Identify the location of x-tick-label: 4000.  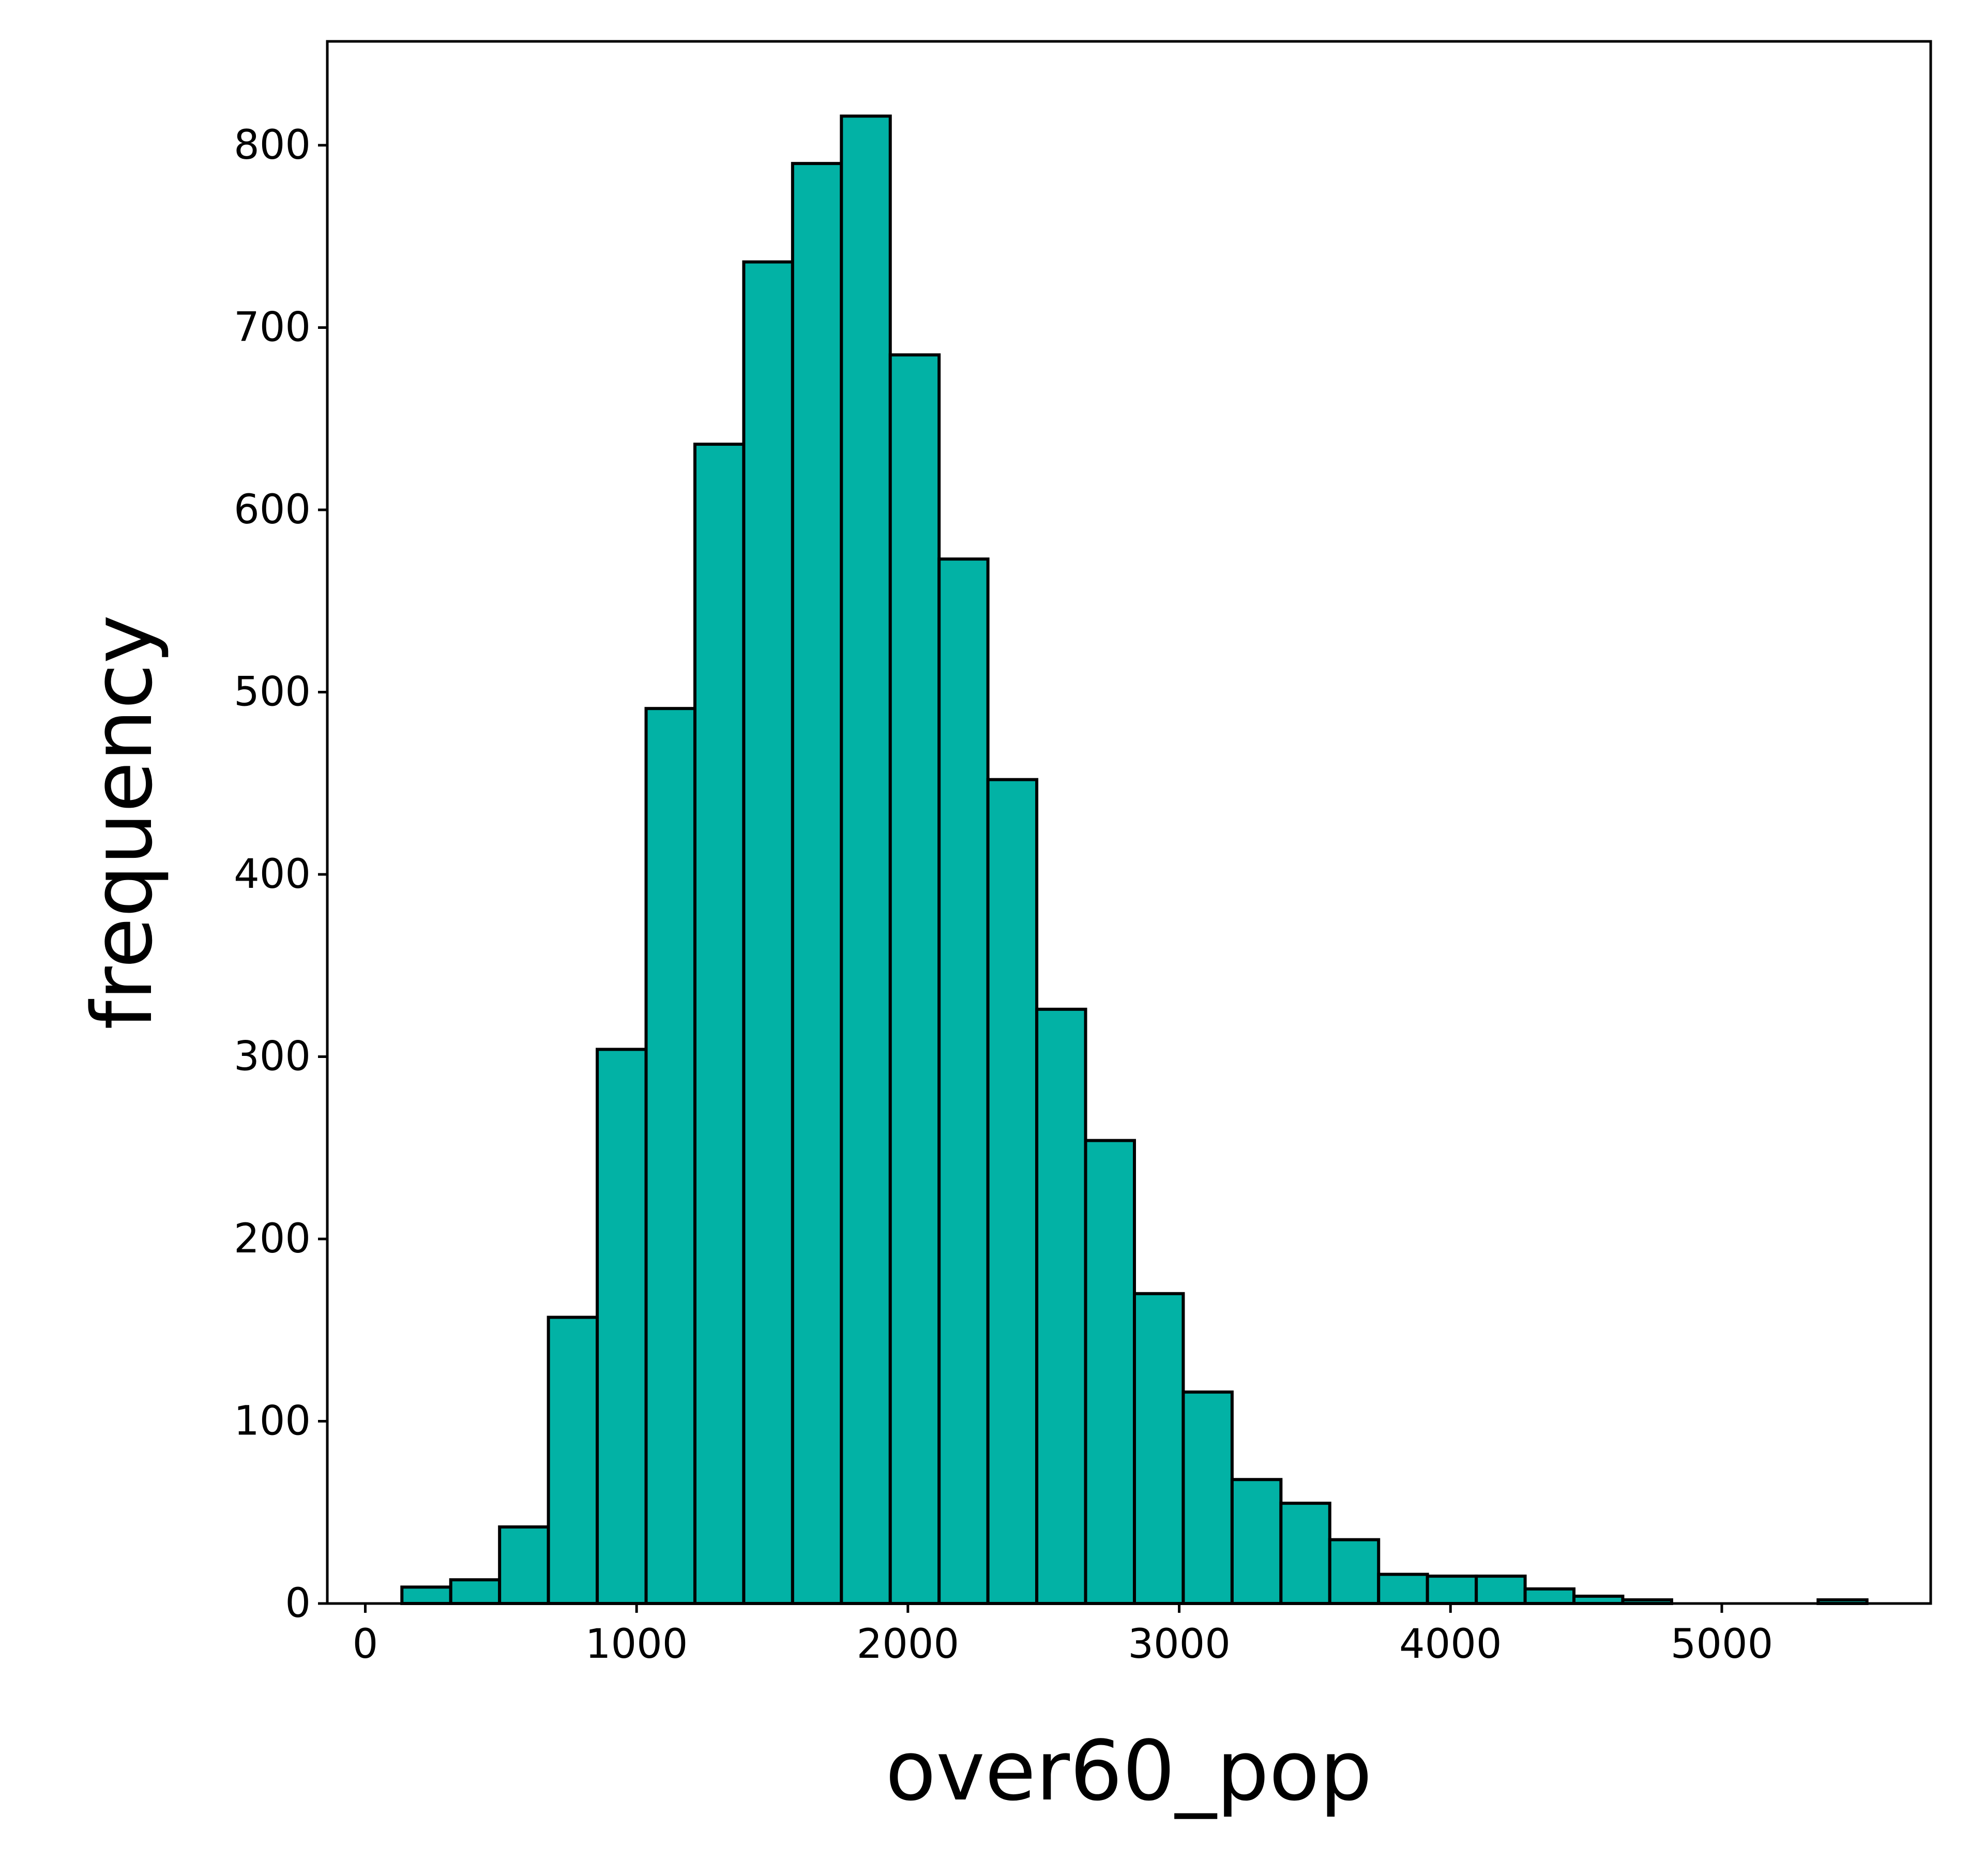
(1450, 1644).